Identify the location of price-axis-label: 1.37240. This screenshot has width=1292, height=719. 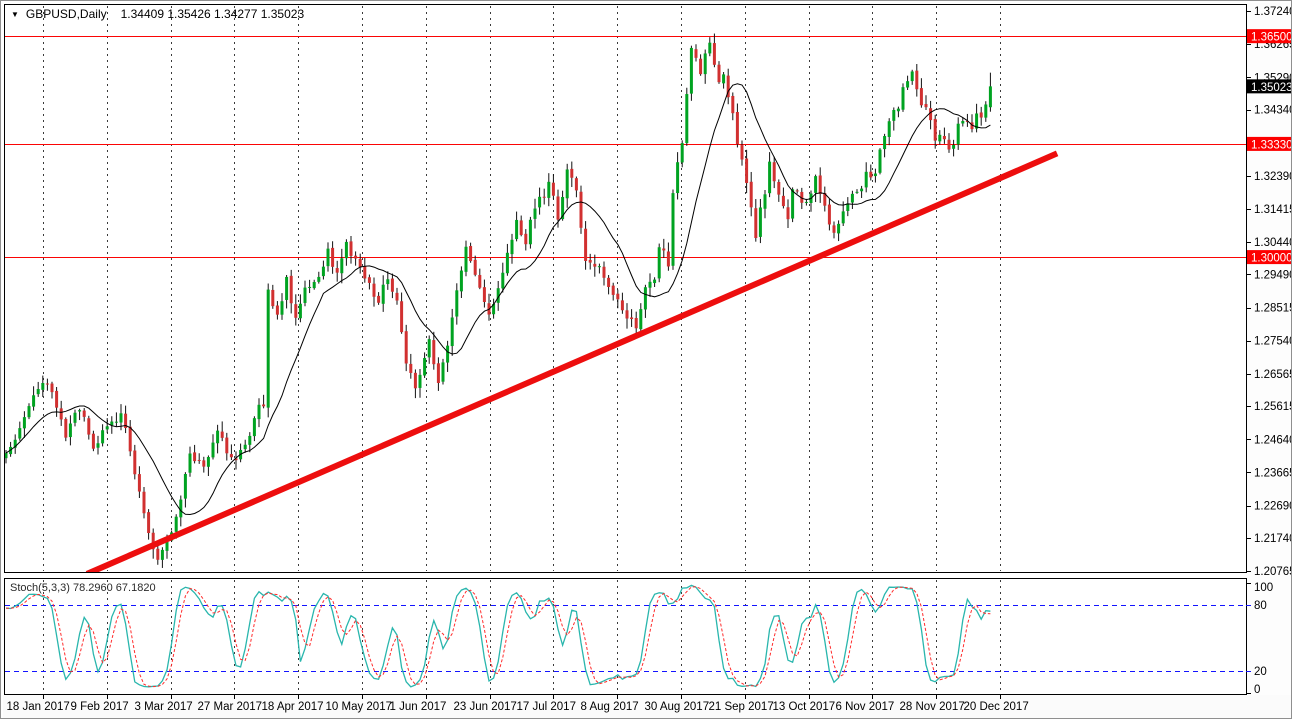
(1273, 12).